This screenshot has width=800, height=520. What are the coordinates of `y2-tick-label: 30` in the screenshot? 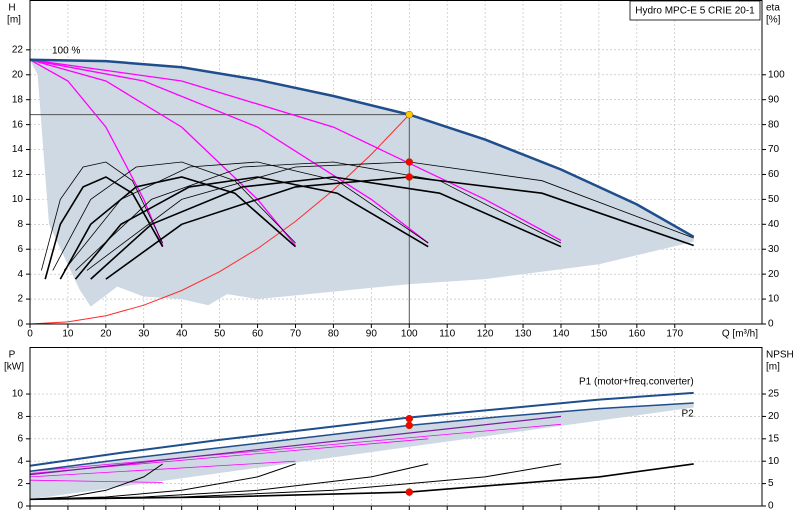 It's located at (774, 249).